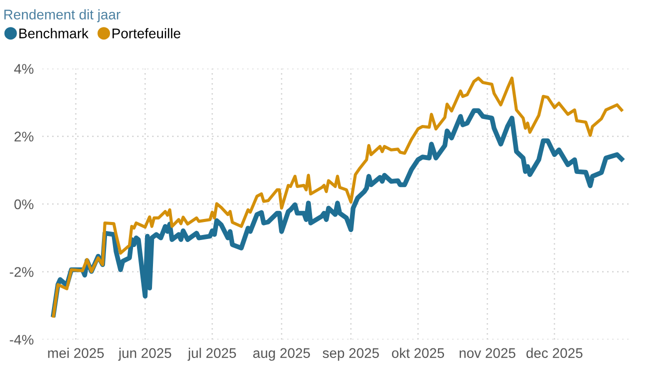 This screenshot has width=650, height=371. What do you see at coordinates (212, 354) in the screenshot?
I see `x-tick-label: jul 2025` at bounding box center [212, 354].